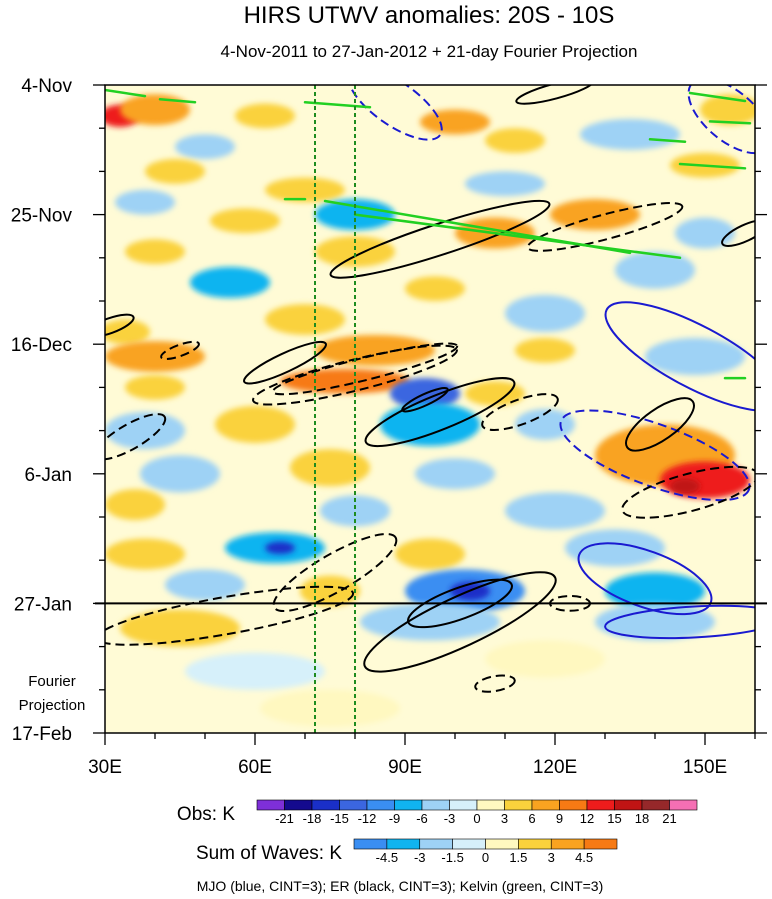 The image size is (772, 899). I want to click on colorbar-label: 21, so click(669, 818).